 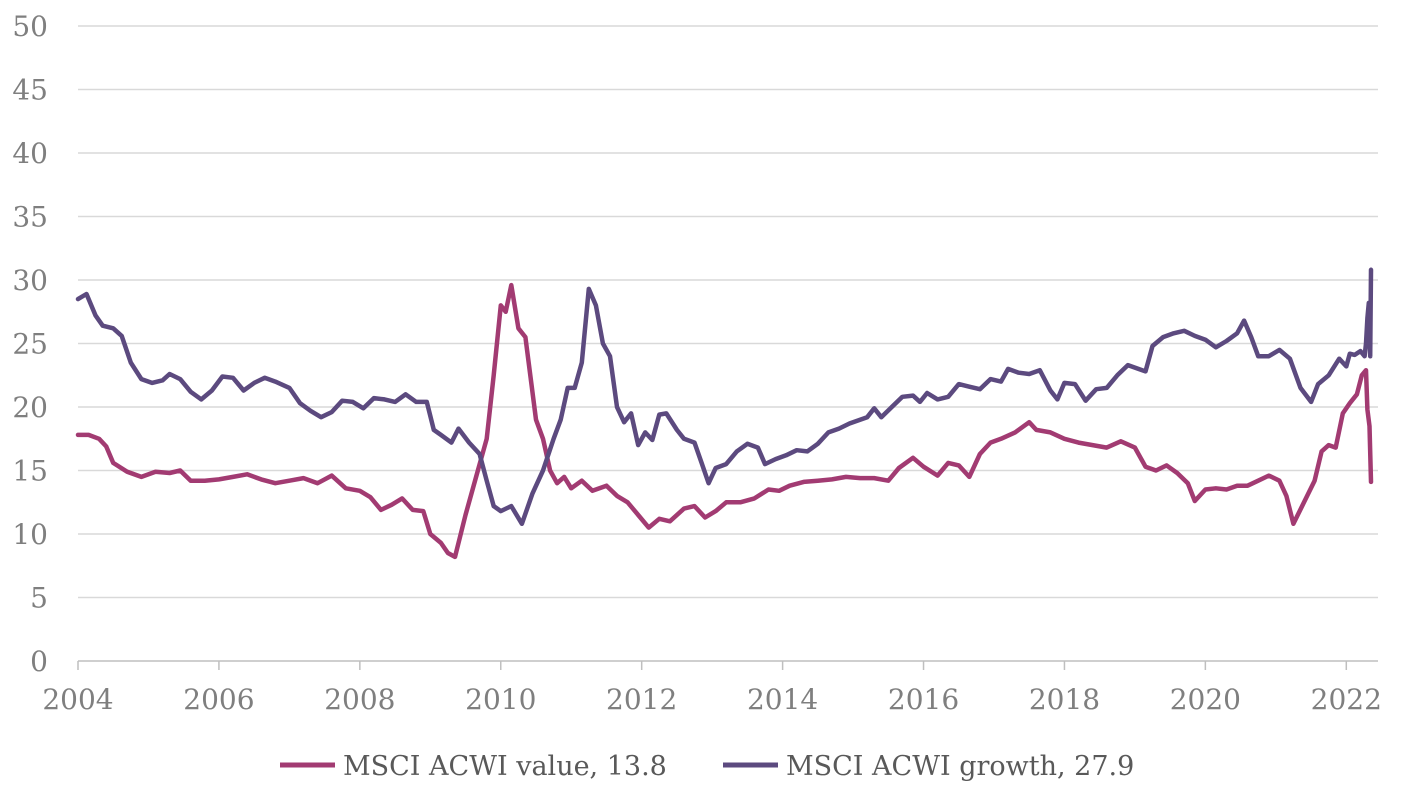 I want to click on y-tick-label: 40, so click(x=30, y=153).